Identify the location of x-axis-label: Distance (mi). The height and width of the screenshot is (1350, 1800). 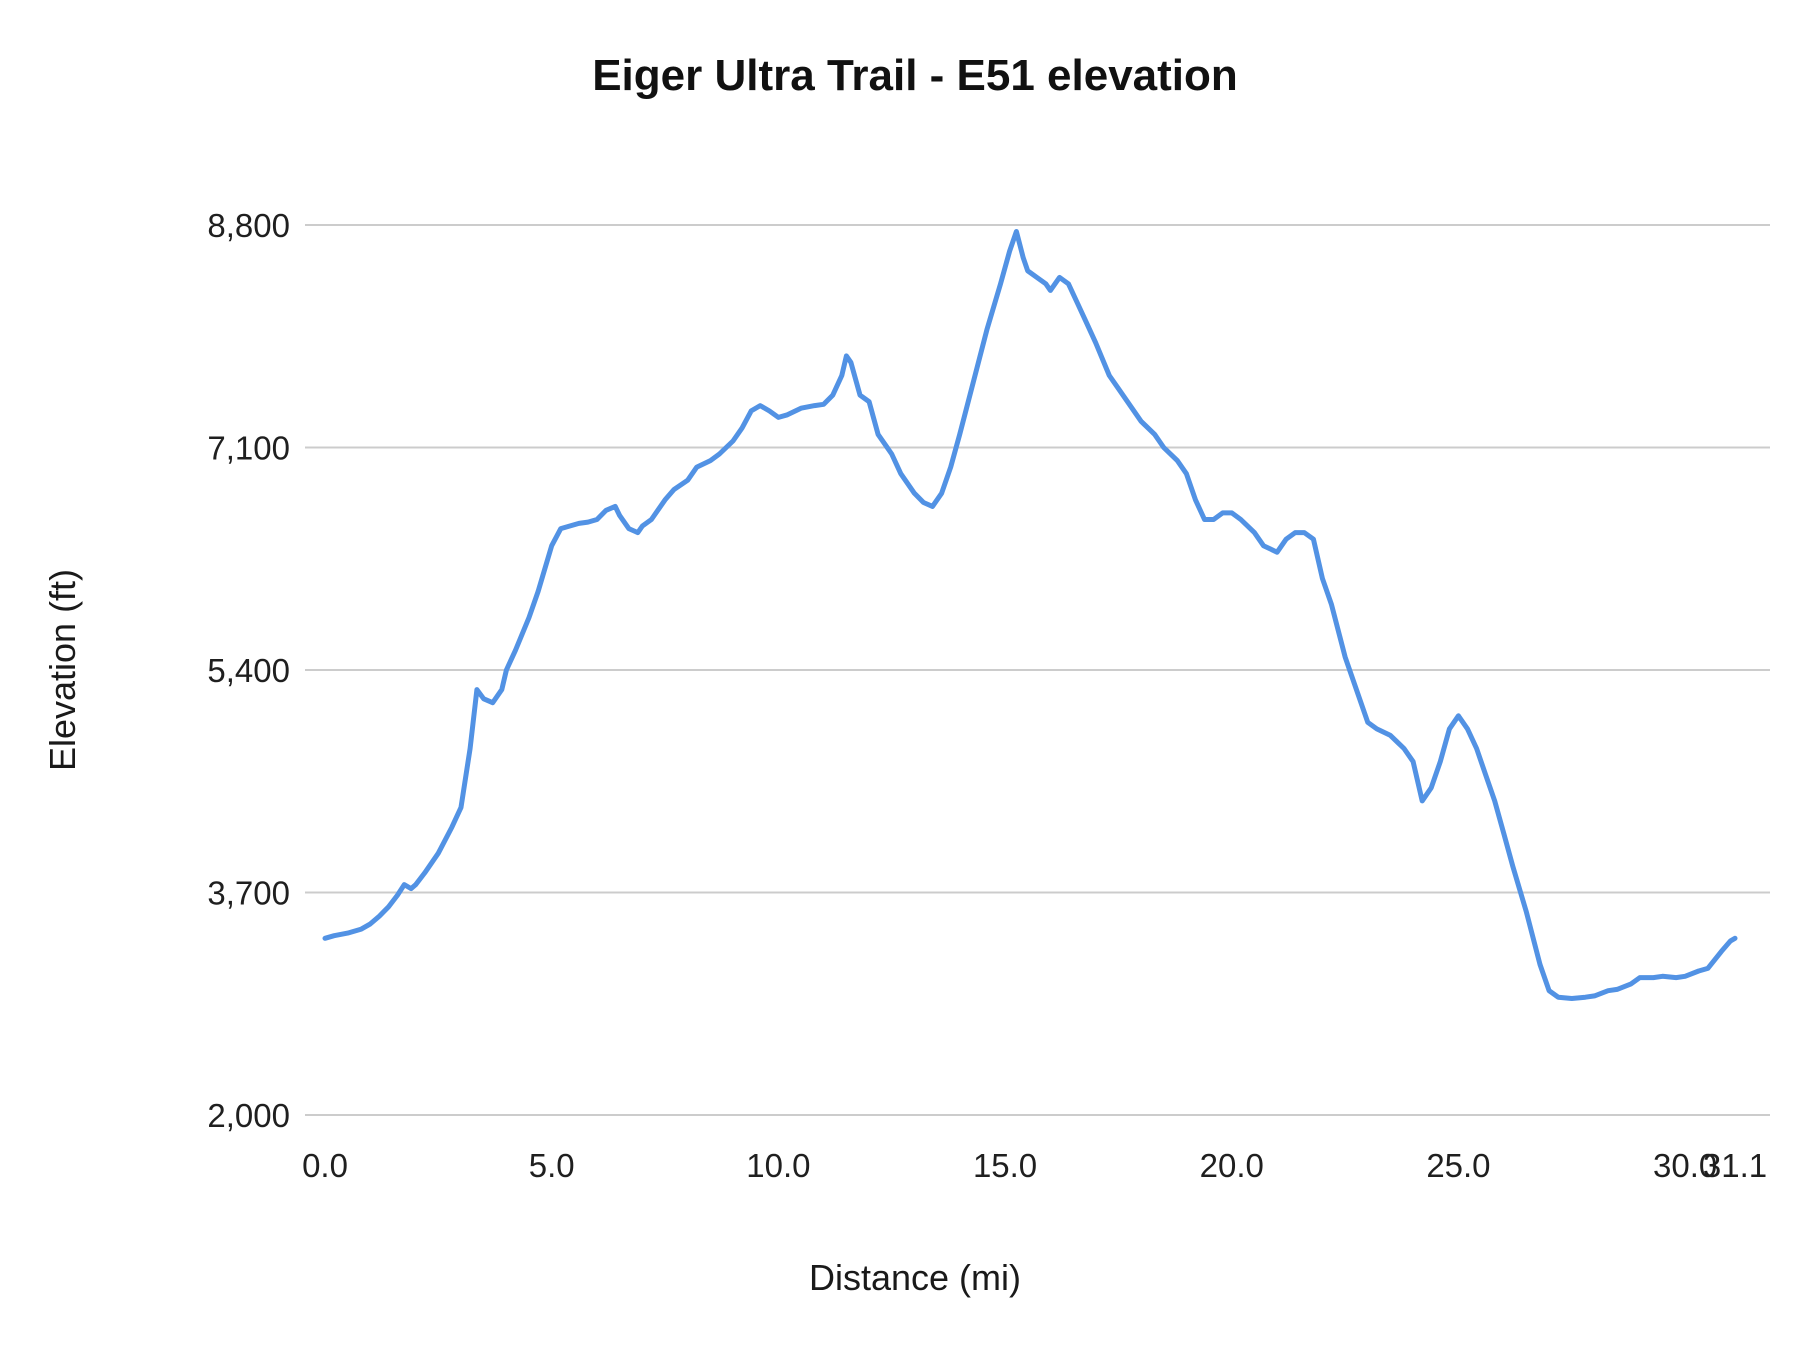
(915, 1277).